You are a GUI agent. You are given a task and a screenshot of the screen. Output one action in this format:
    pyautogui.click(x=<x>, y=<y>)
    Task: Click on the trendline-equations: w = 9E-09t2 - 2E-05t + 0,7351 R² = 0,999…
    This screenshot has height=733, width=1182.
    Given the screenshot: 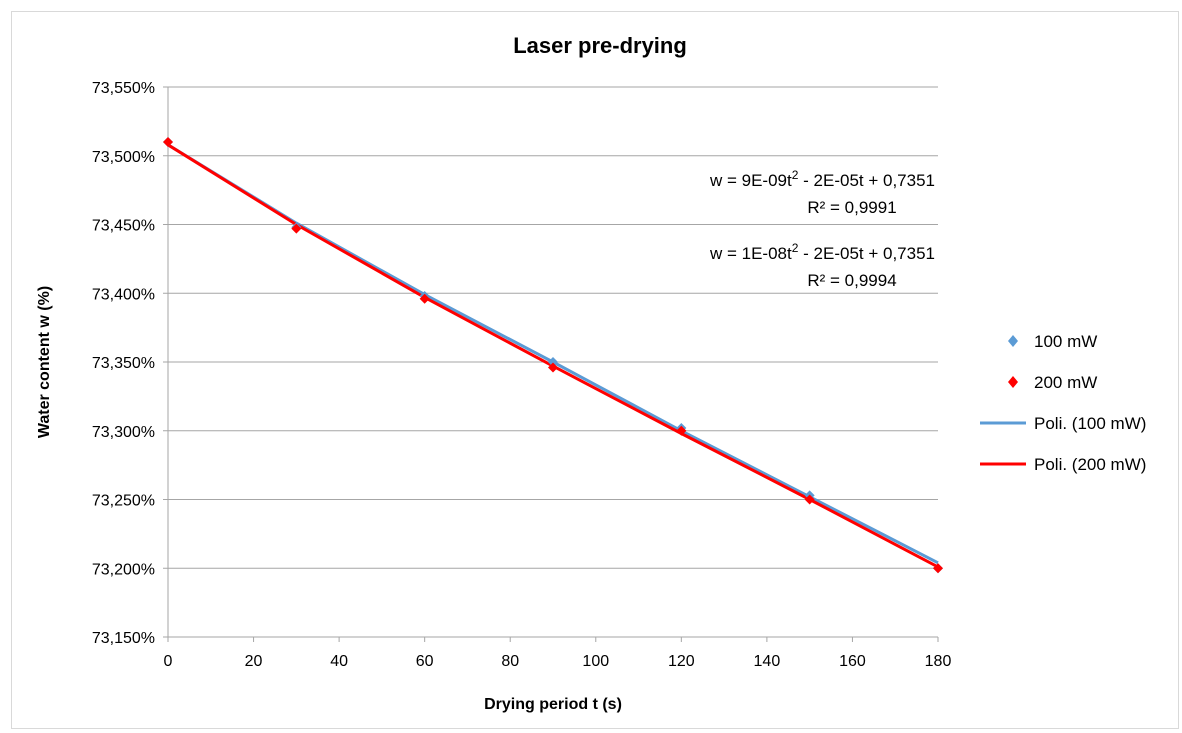 What is the action you would take?
    pyautogui.click(x=822, y=229)
    